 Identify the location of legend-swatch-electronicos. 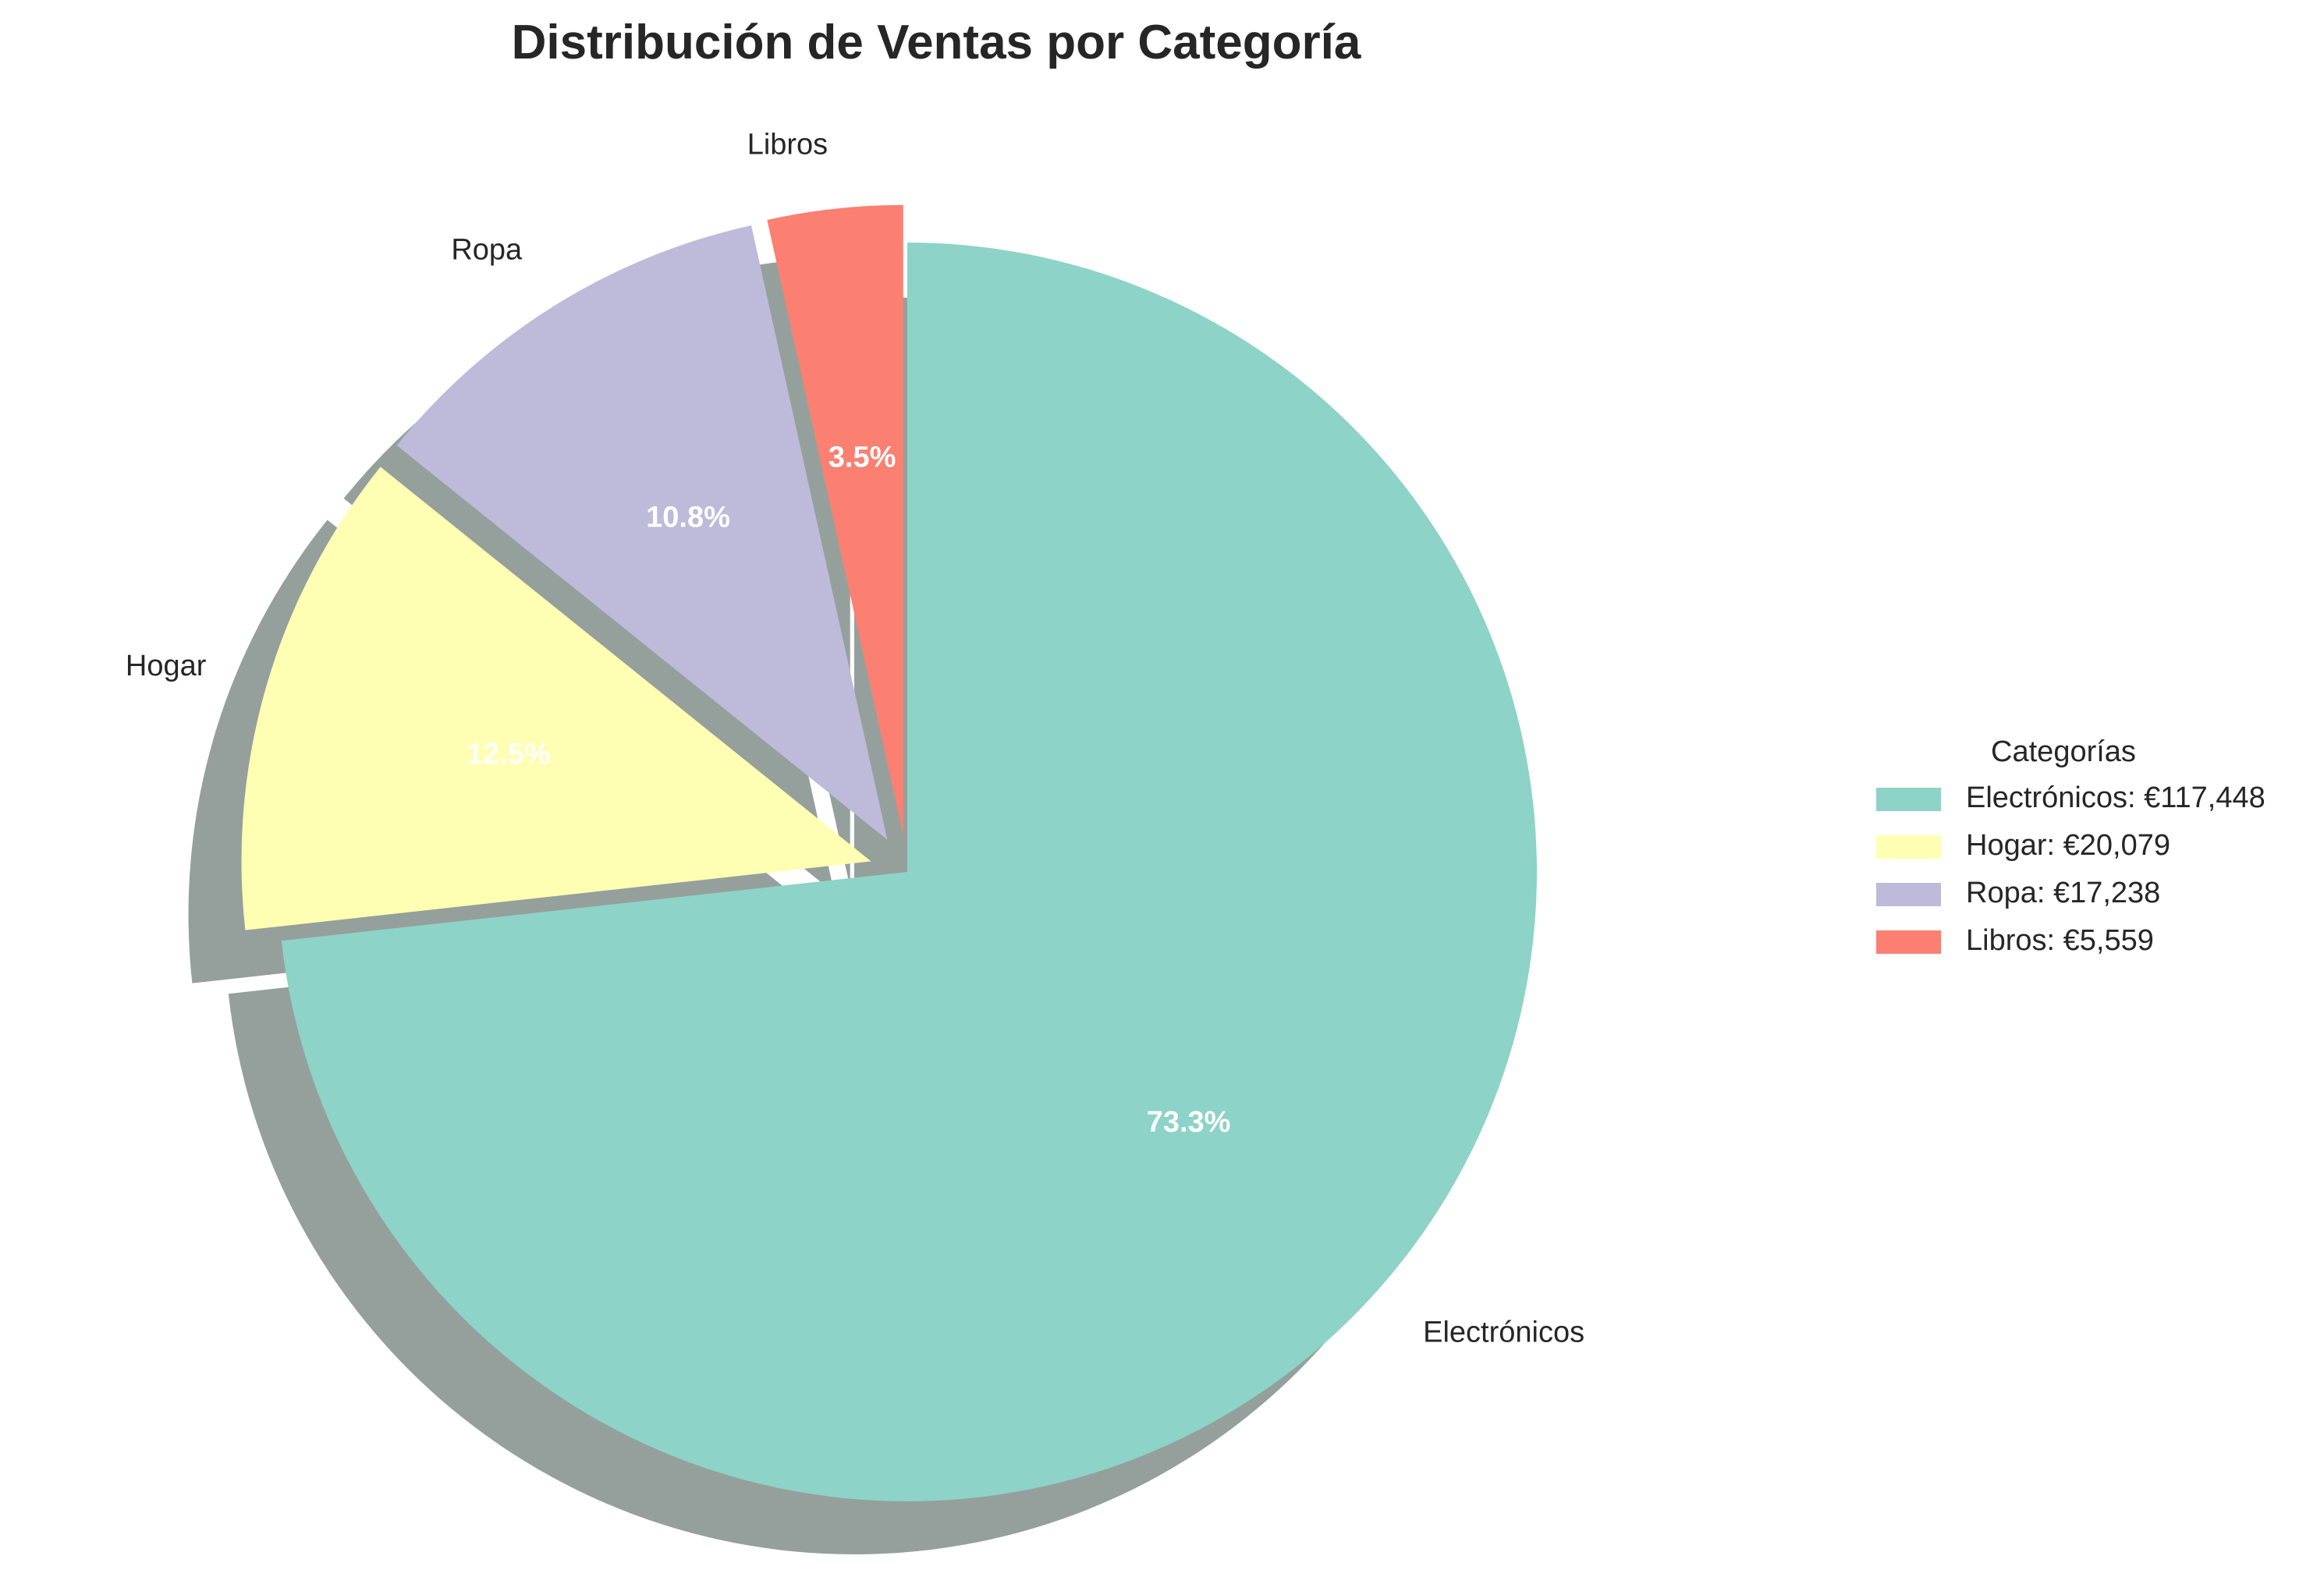
(1908, 799).